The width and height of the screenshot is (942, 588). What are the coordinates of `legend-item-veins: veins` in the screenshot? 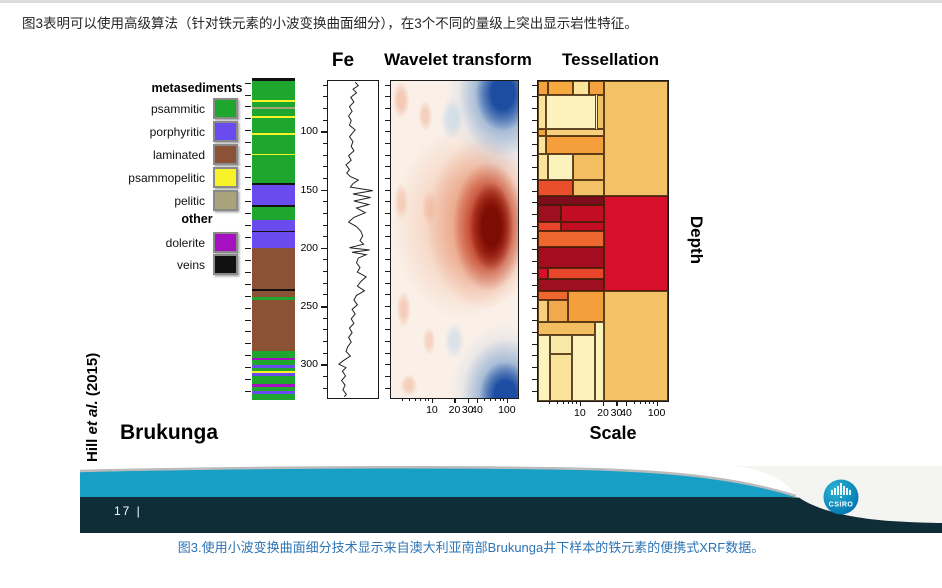 It's located at (149, 264).